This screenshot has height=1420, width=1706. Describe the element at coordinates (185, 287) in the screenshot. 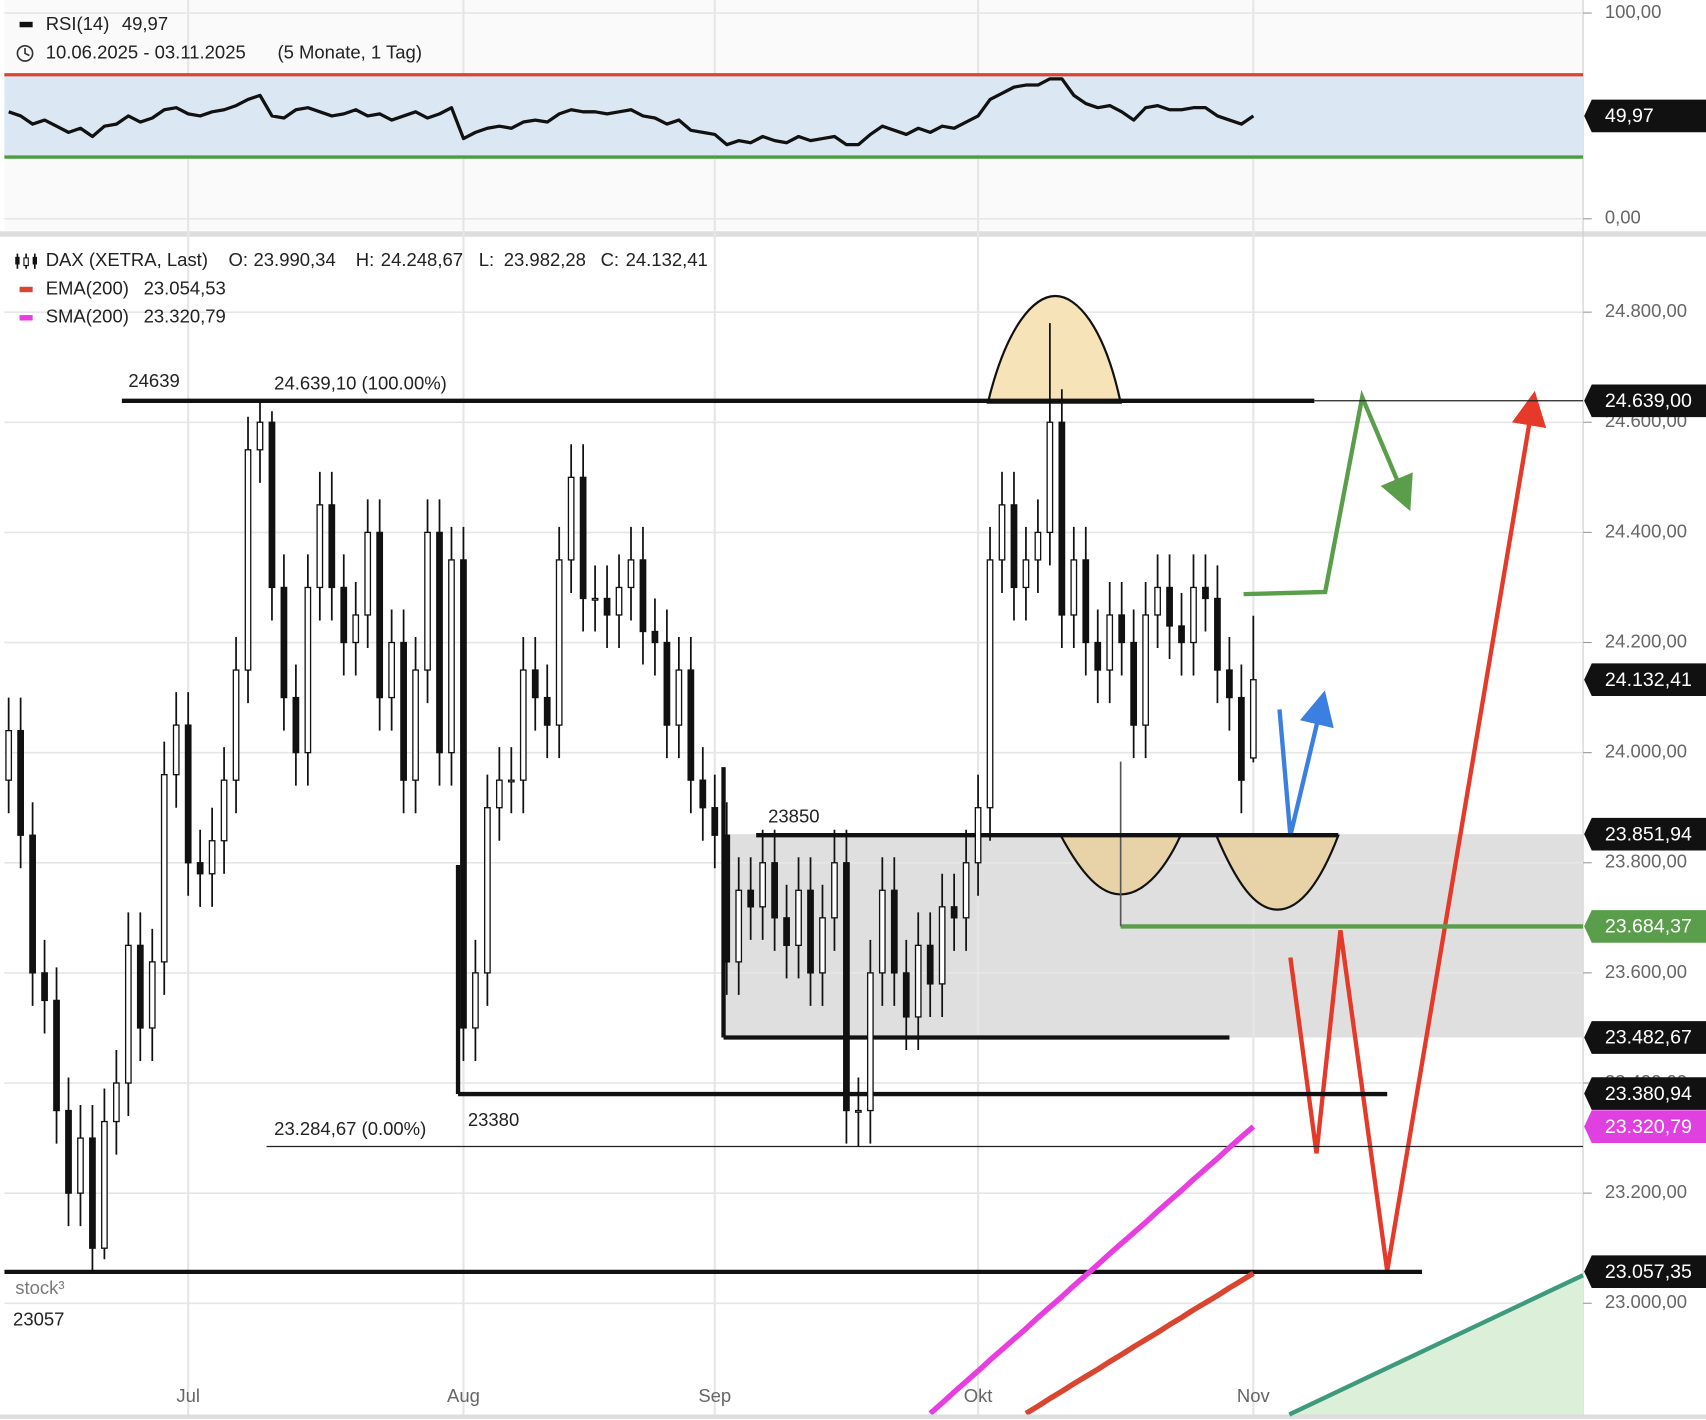

I see `ma-legend-value: 23.054,53` at that location.